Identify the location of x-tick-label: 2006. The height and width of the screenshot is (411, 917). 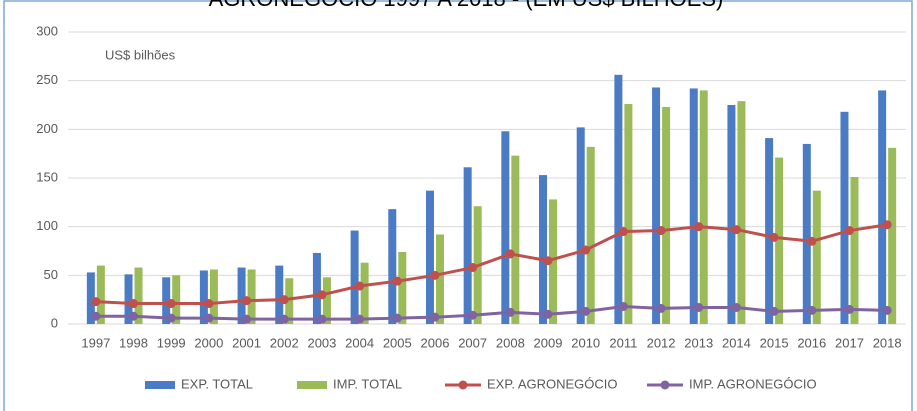
(435, 342).